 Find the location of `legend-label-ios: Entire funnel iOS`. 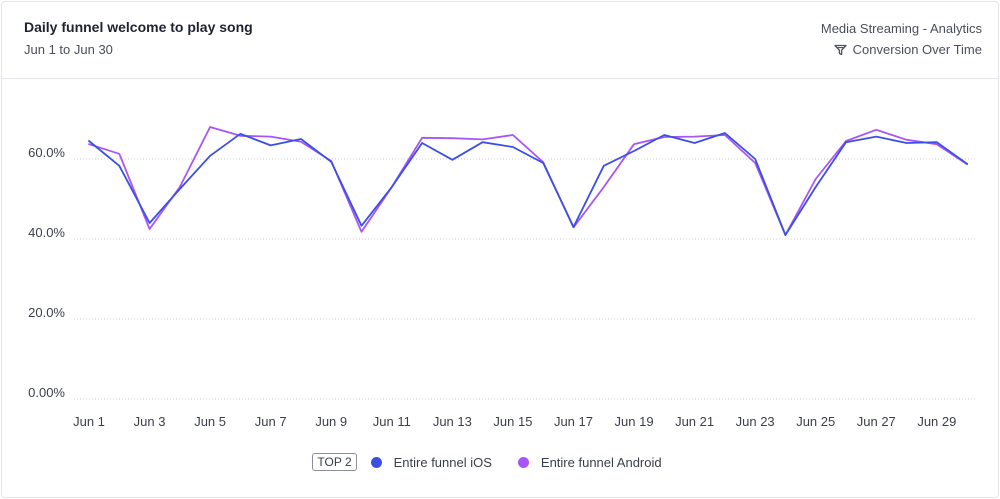

legend-label-ios: Entire funnel iOS is located at coordinates (442, 462).